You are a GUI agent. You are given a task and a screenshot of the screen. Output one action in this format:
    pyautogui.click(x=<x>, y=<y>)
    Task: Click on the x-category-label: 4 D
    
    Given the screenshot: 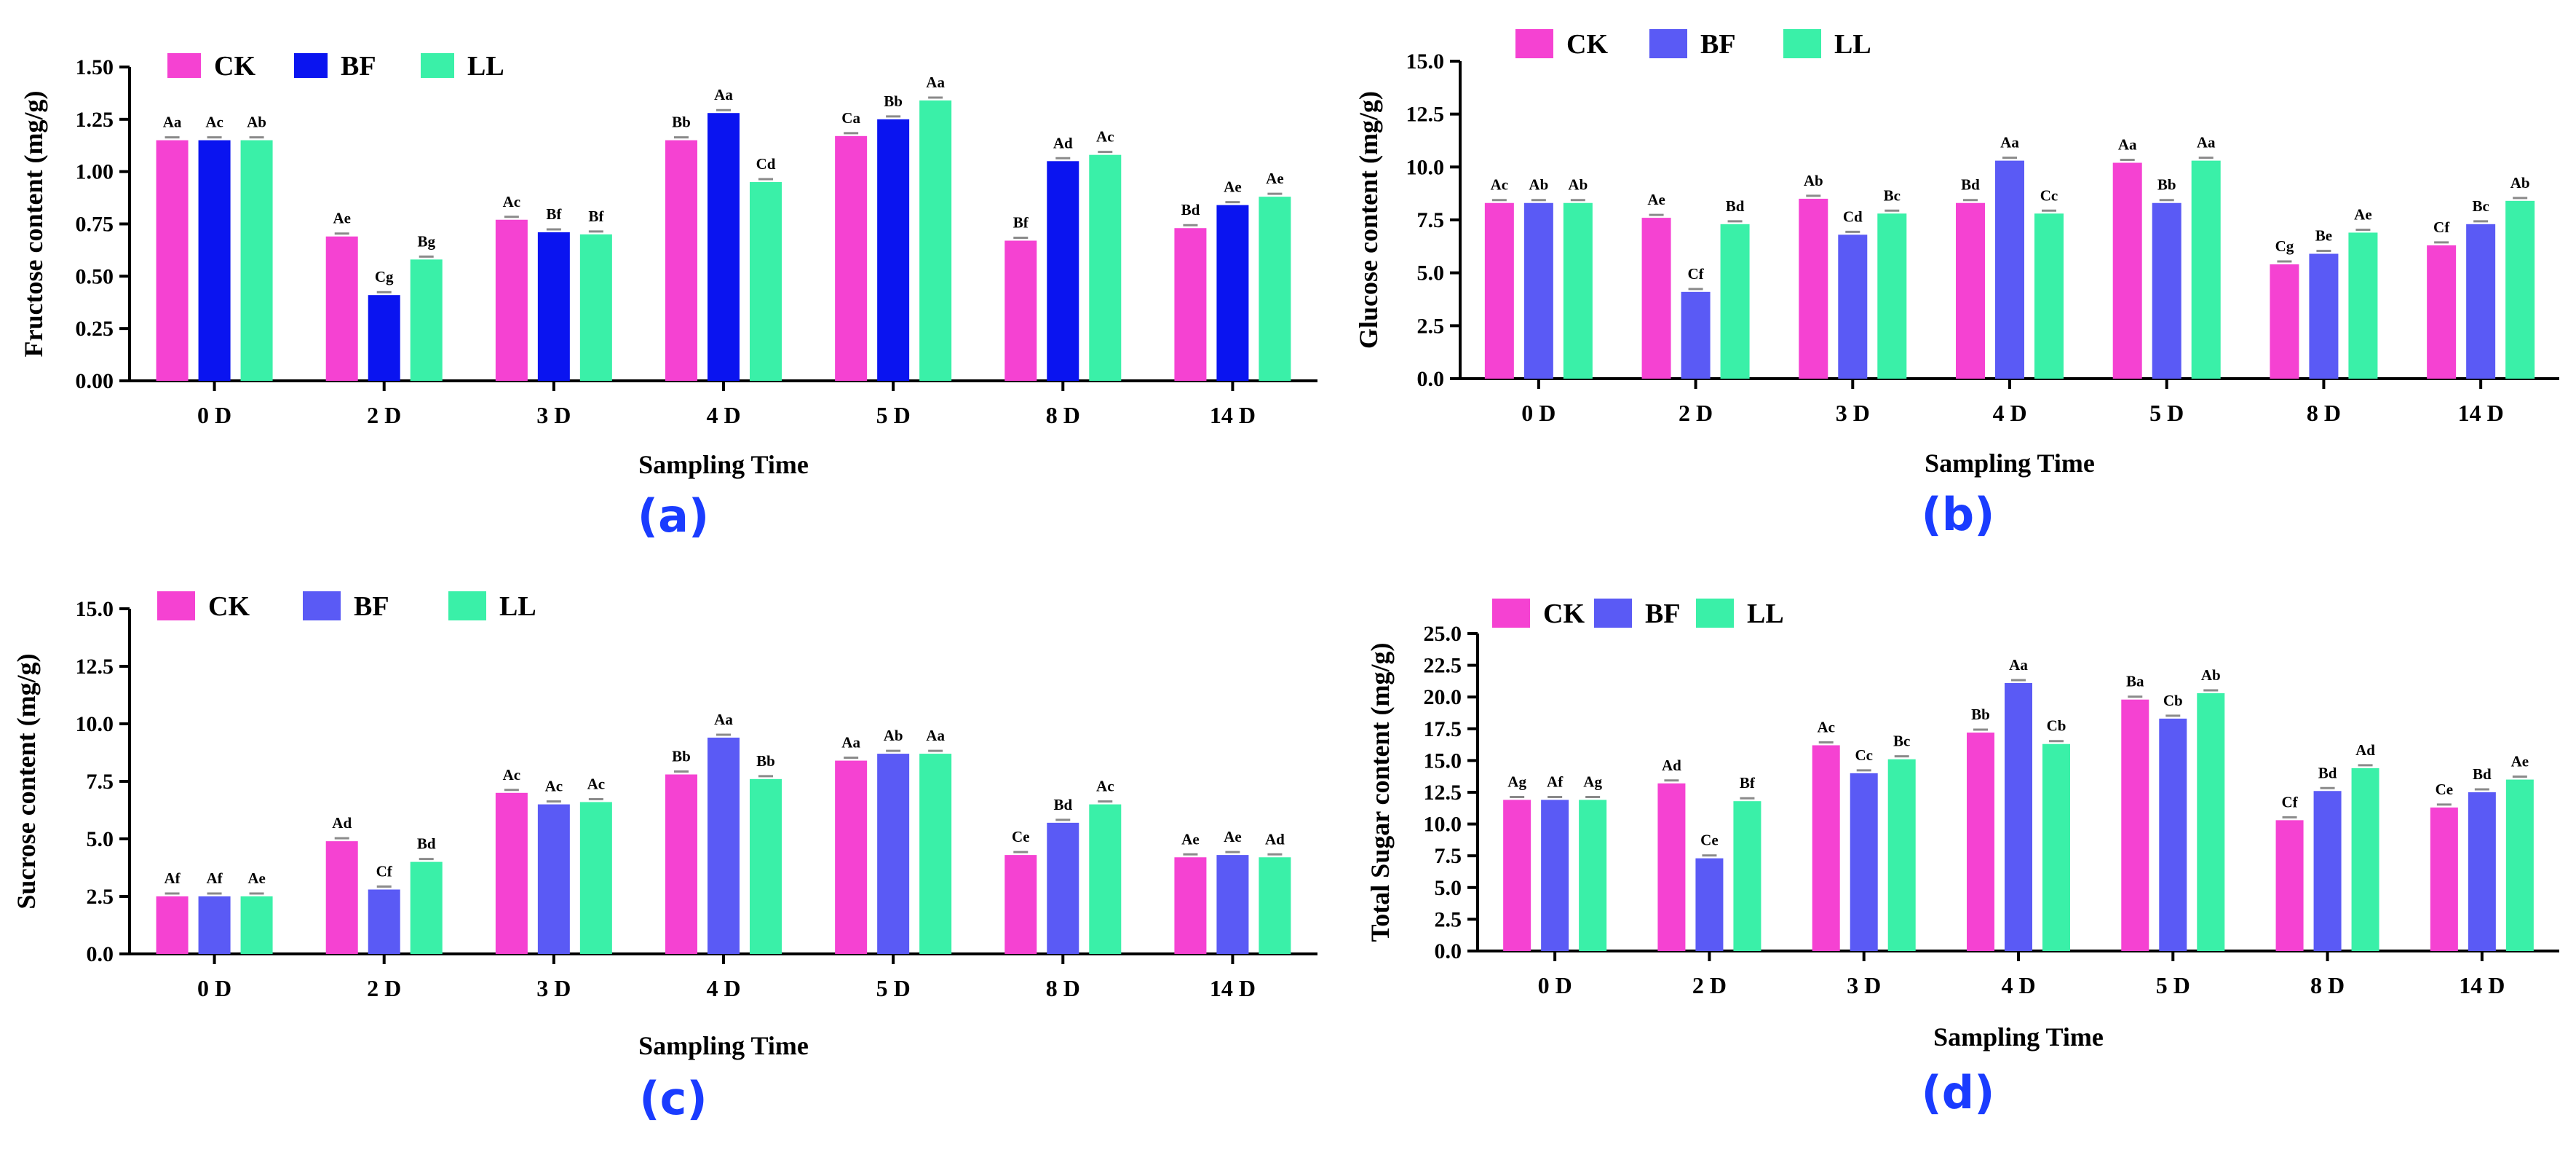 What is the action you would take?
    pyautogui.click(x=2018, y=985)
    